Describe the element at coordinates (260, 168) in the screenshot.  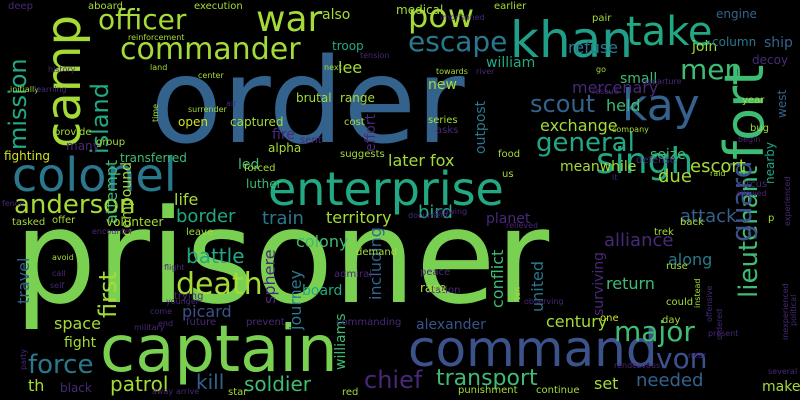
I see `cloud-word: forced` at that location.